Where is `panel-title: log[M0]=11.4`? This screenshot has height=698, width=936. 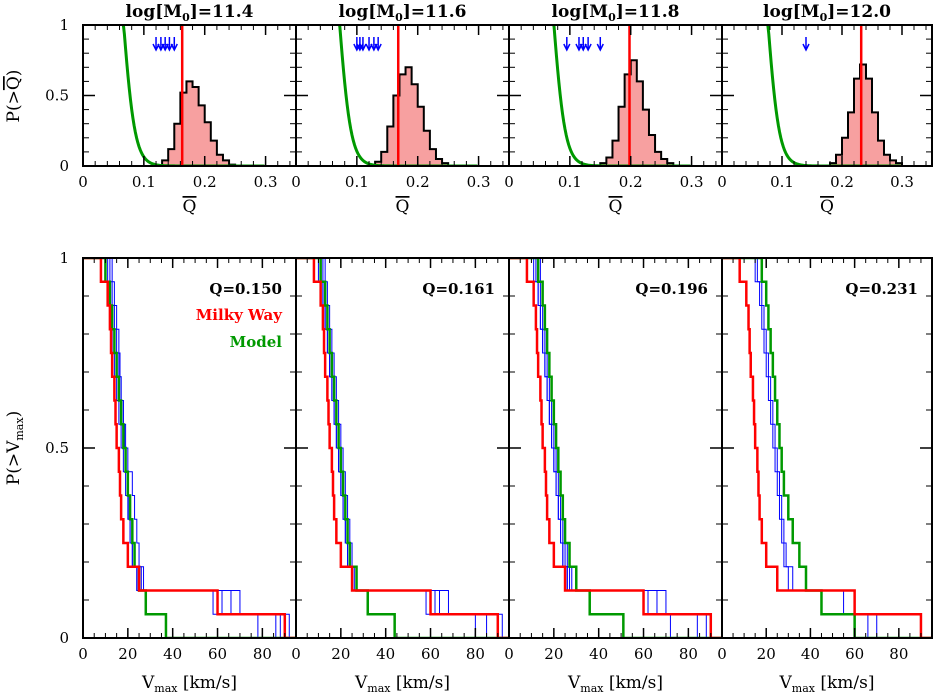 panel-title: log[M0]=11.4 is located at coordinates (190, 13).